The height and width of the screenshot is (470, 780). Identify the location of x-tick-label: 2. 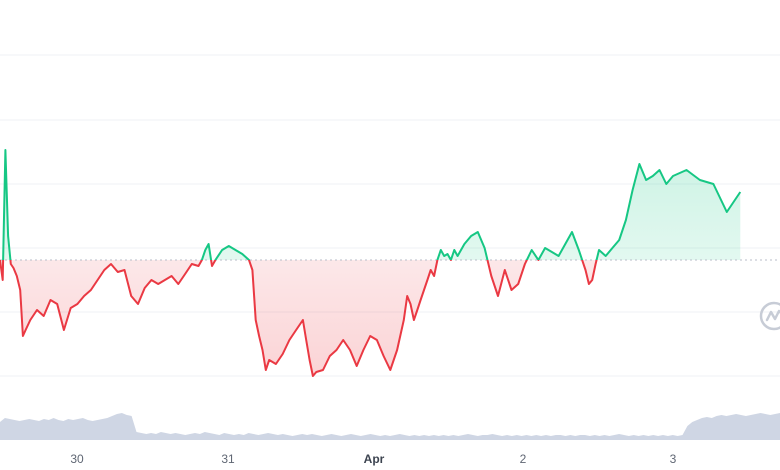
(523, 459).